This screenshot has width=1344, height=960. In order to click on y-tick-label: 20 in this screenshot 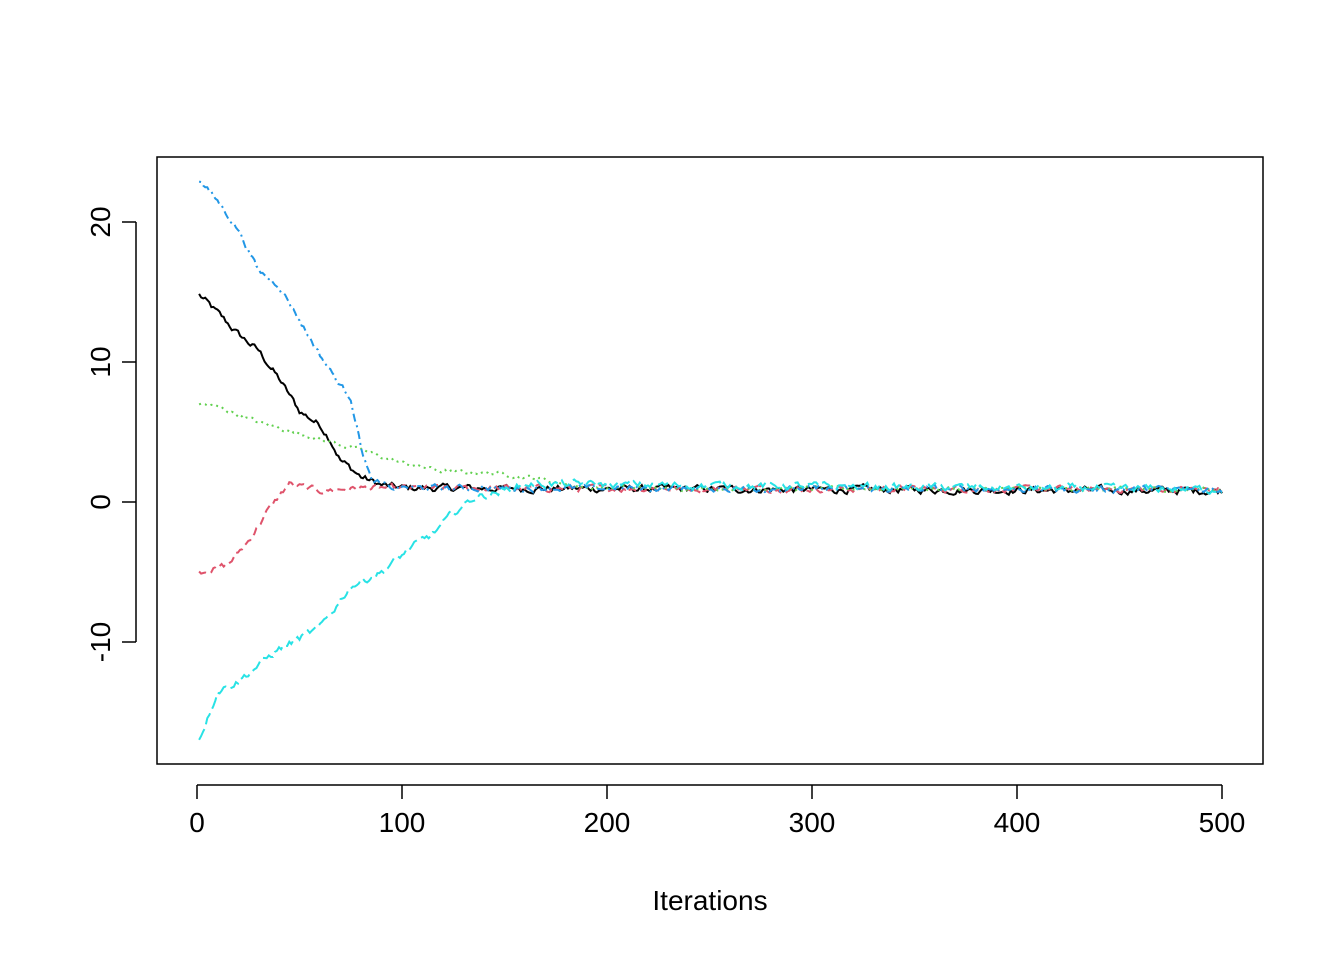, I will do `click(100, 221)`.